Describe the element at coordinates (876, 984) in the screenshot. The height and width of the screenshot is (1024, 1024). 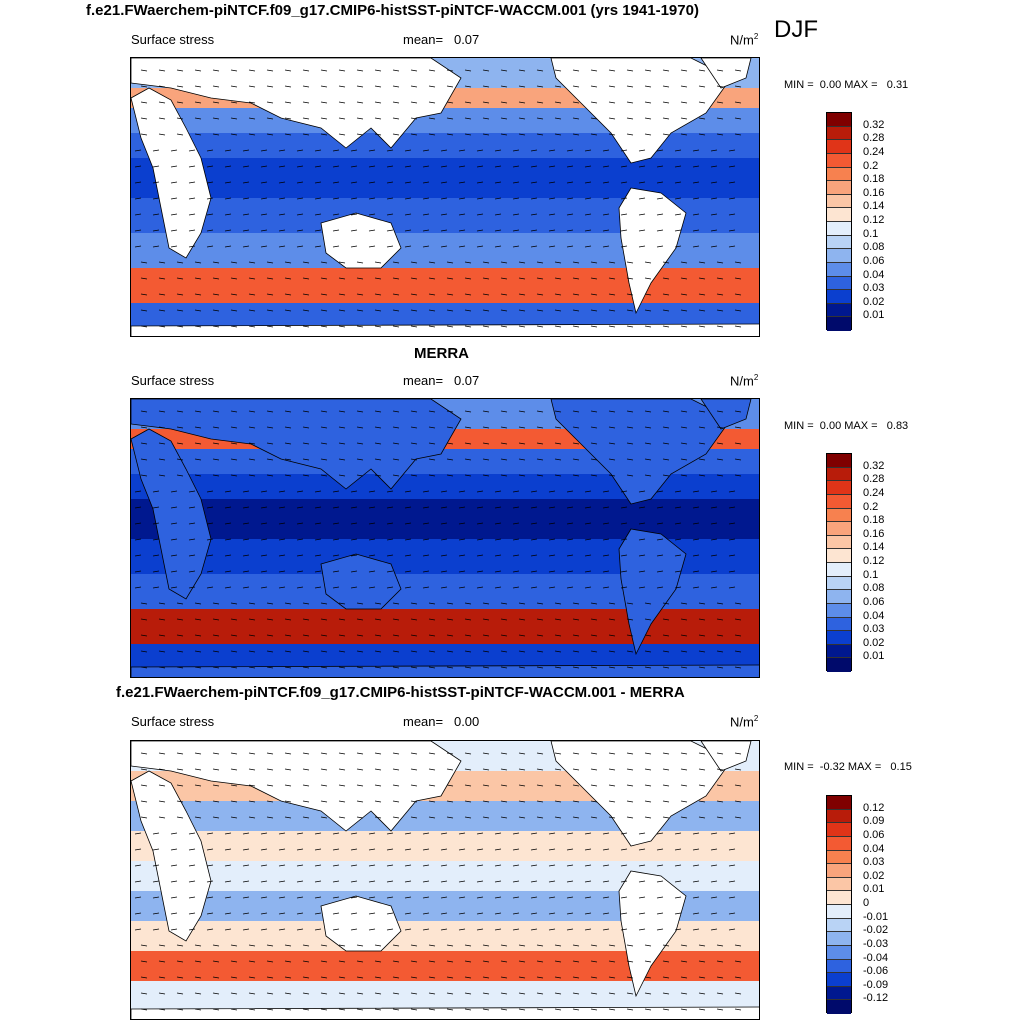
I see `colorbar-tick-label: -0.09` at that location.